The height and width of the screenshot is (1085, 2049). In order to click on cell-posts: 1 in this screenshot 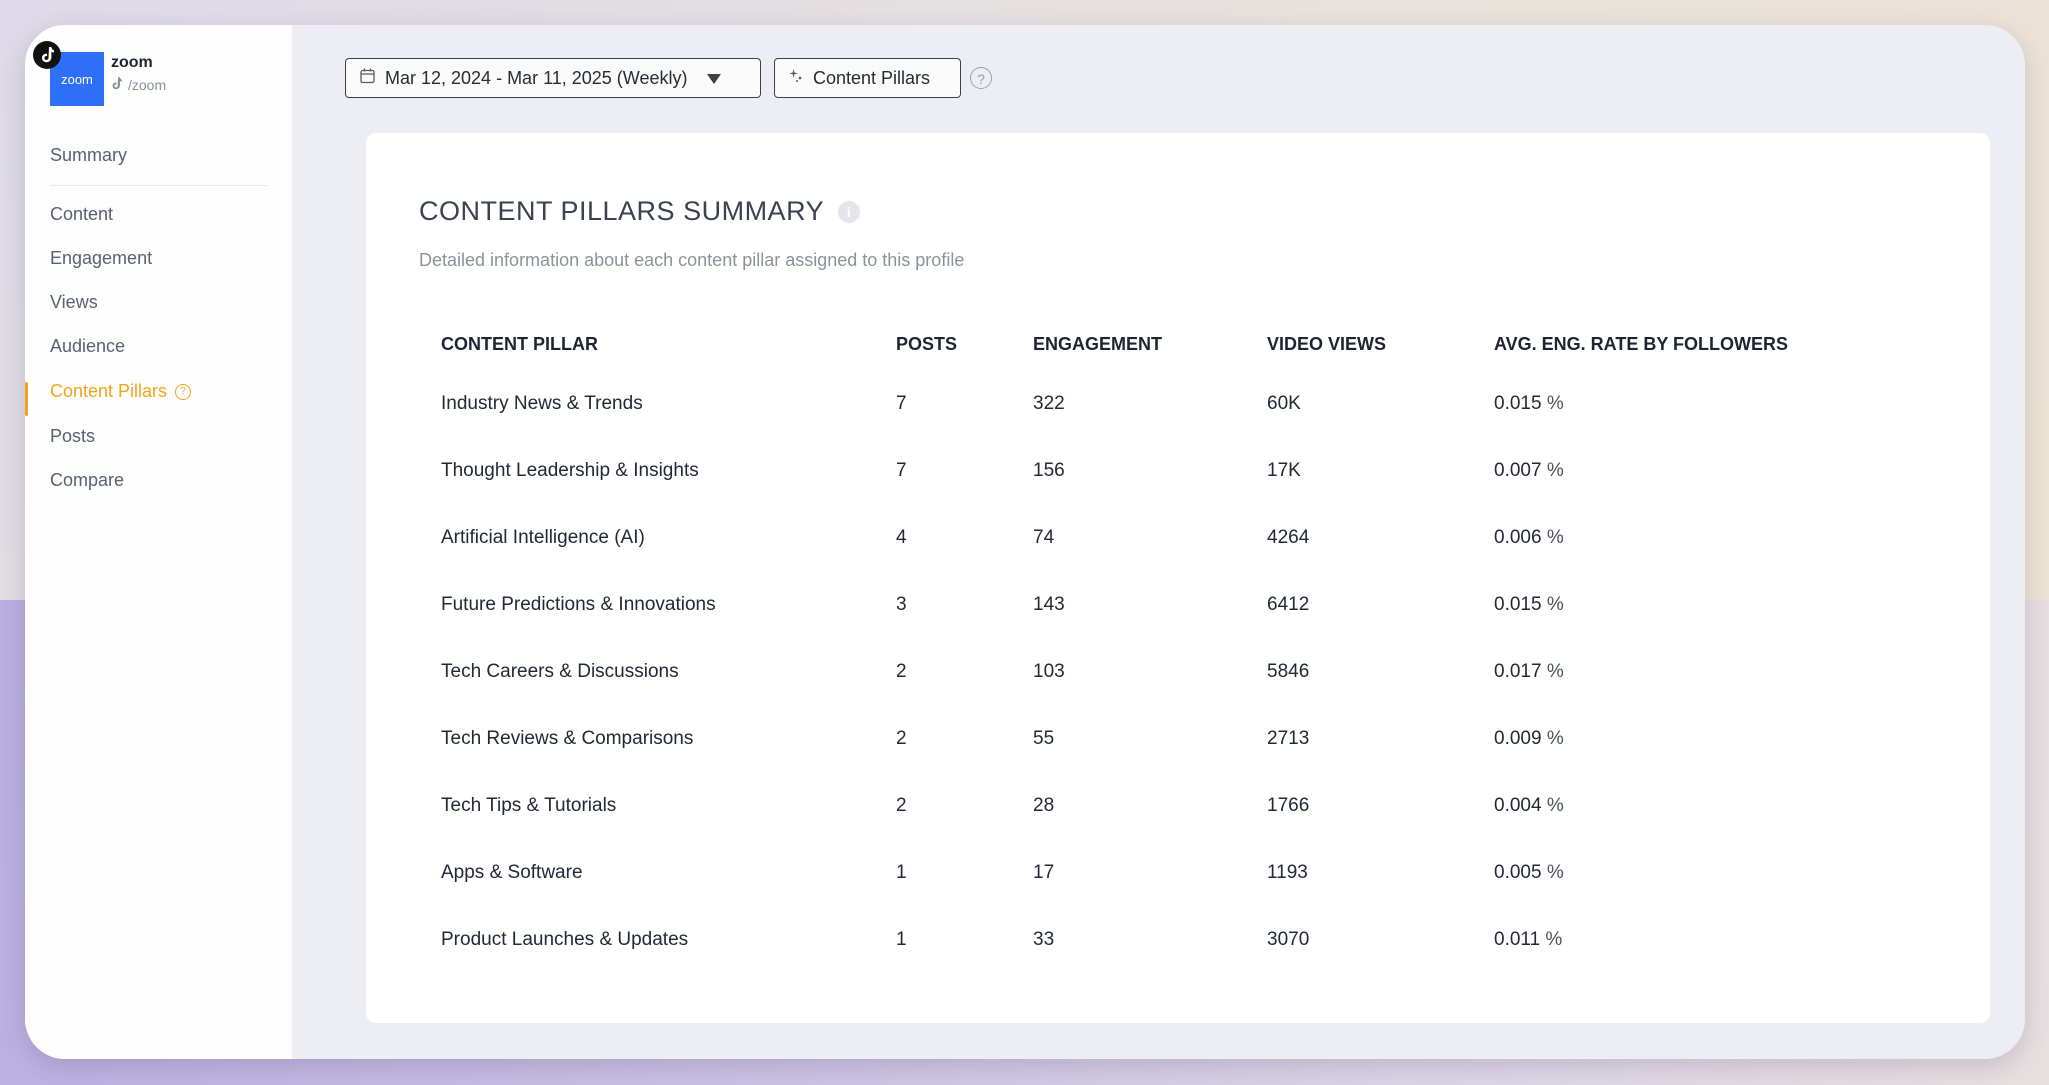, I will do `click(901, 939)`.